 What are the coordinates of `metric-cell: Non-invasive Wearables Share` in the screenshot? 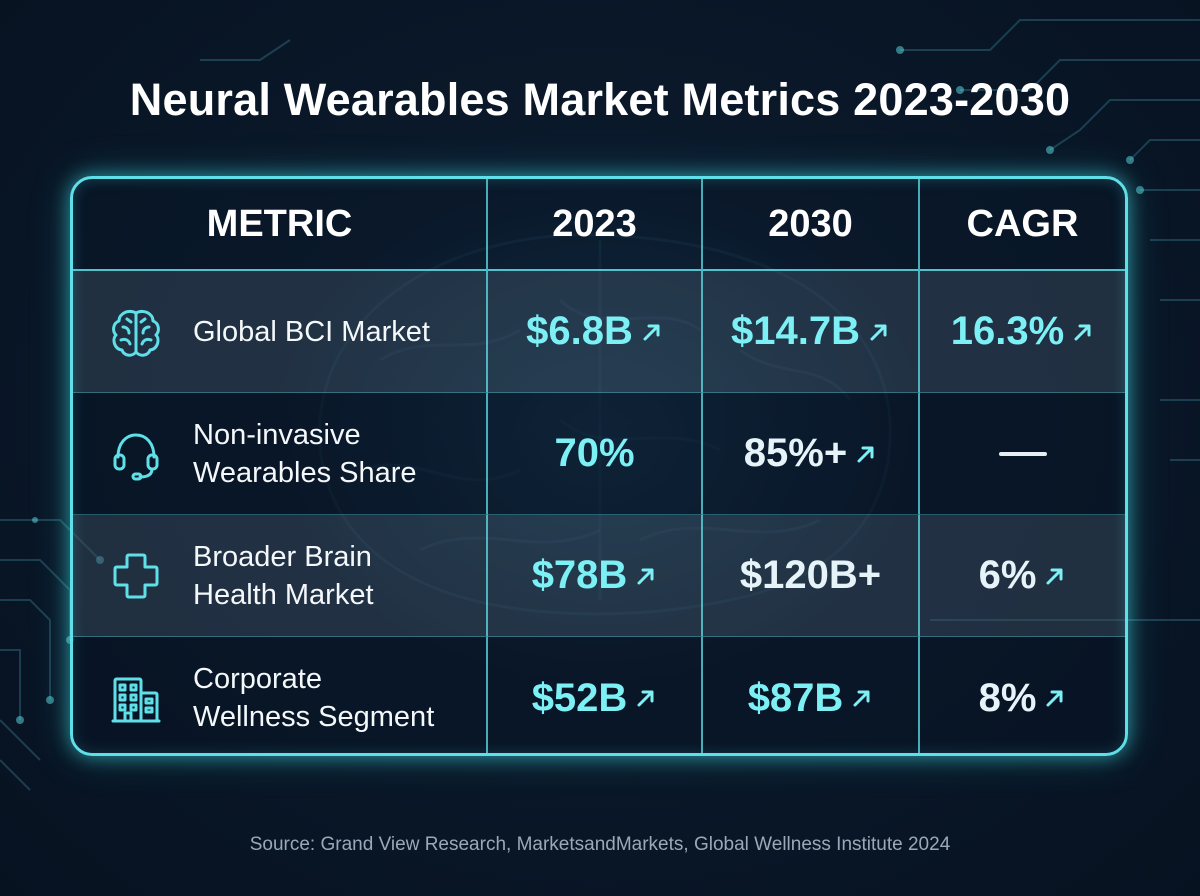 It's located at (280, 454).